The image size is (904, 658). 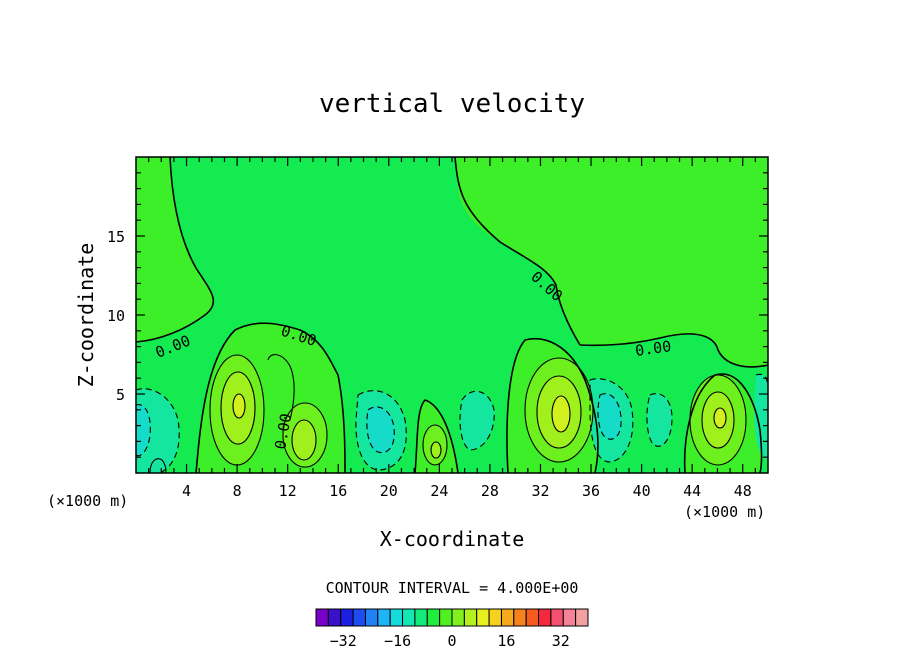 I want to click on x-tick-label: 40, so click(x=642, y=491).